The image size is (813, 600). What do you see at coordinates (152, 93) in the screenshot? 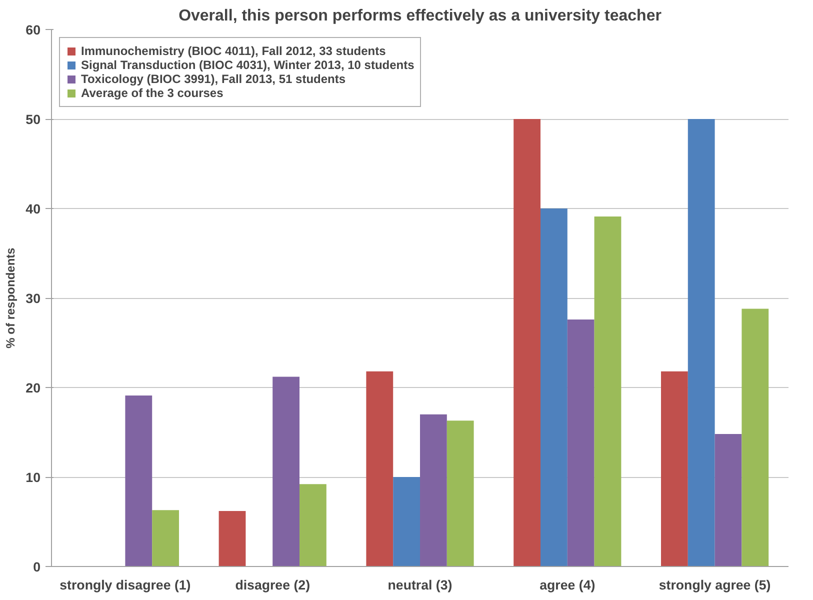
I see `legend-label: Average of the 3 courses` at bounding box center [152, 93].